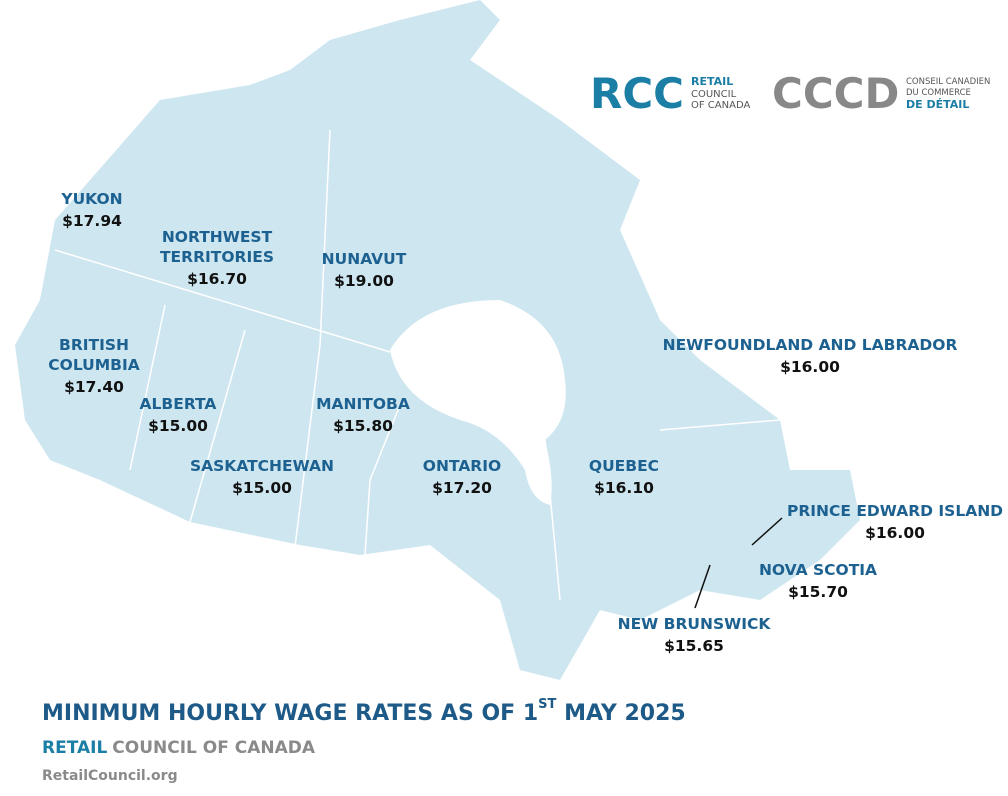 The width and height of the screenshot is (1008, 796). Describe the element at coordinates (818, 592) in the screenshot. I see `wage-value: $15.70` at that location.